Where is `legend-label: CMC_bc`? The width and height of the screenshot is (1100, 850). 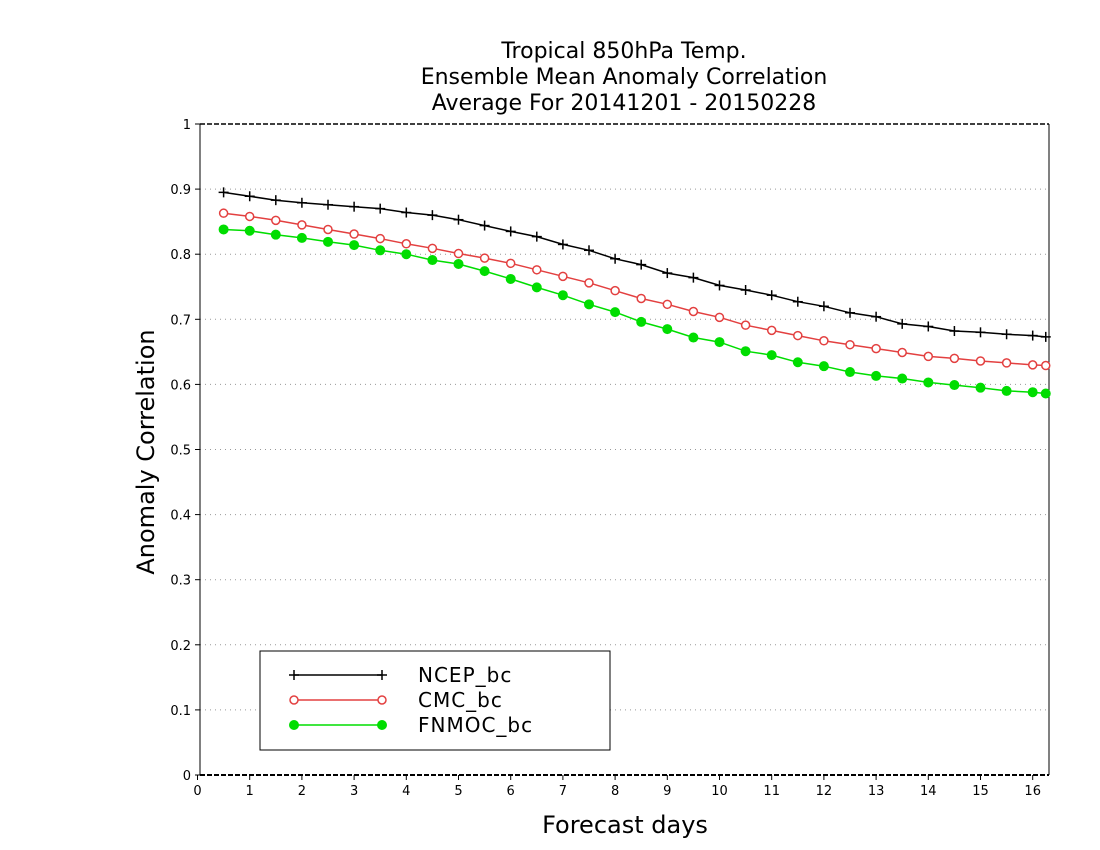 legend-label: CMC_bc is located at coordinates (460, 700).